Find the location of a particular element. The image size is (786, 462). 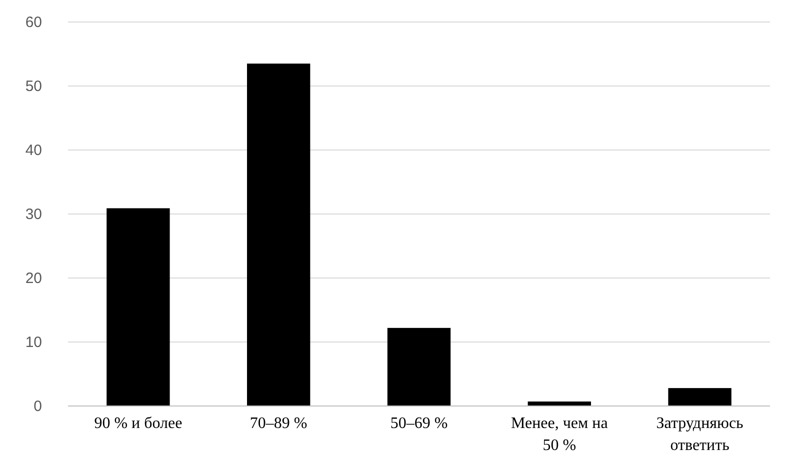

y-tick-label: 0 is located at coordinates (38, 406).